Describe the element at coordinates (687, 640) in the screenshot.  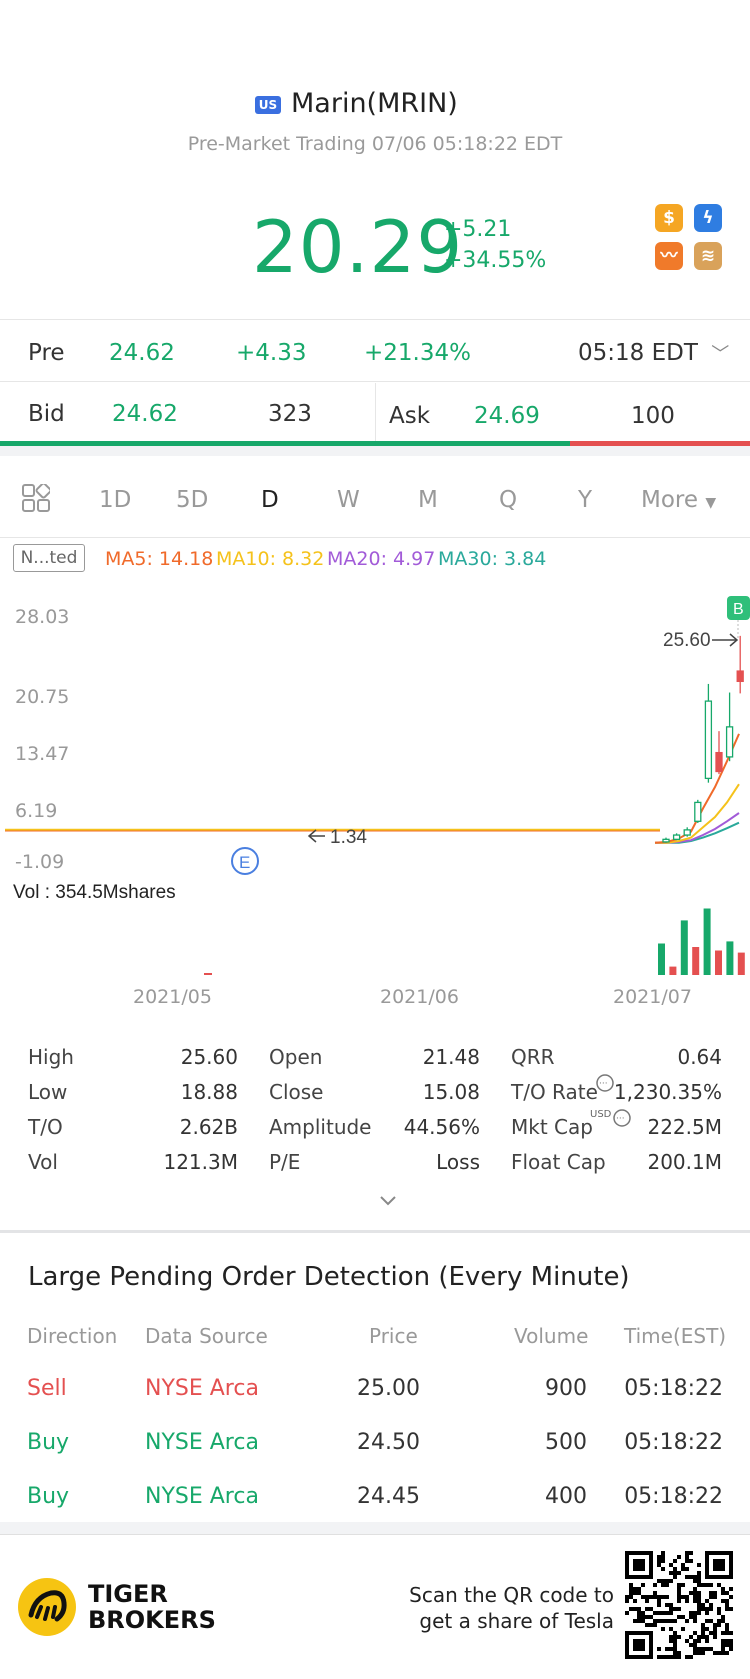
I see `high-marker: 25.60` at that location.